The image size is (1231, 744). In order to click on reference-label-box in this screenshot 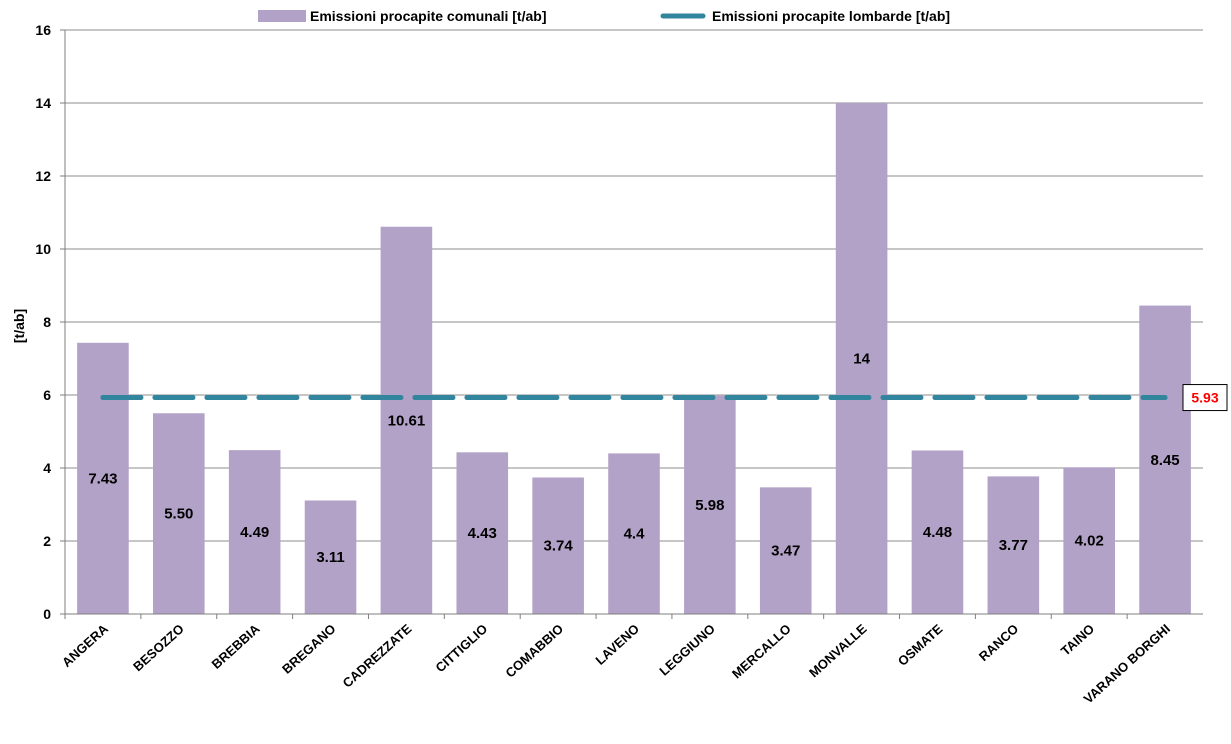, I will do `click(1205, 398)`.